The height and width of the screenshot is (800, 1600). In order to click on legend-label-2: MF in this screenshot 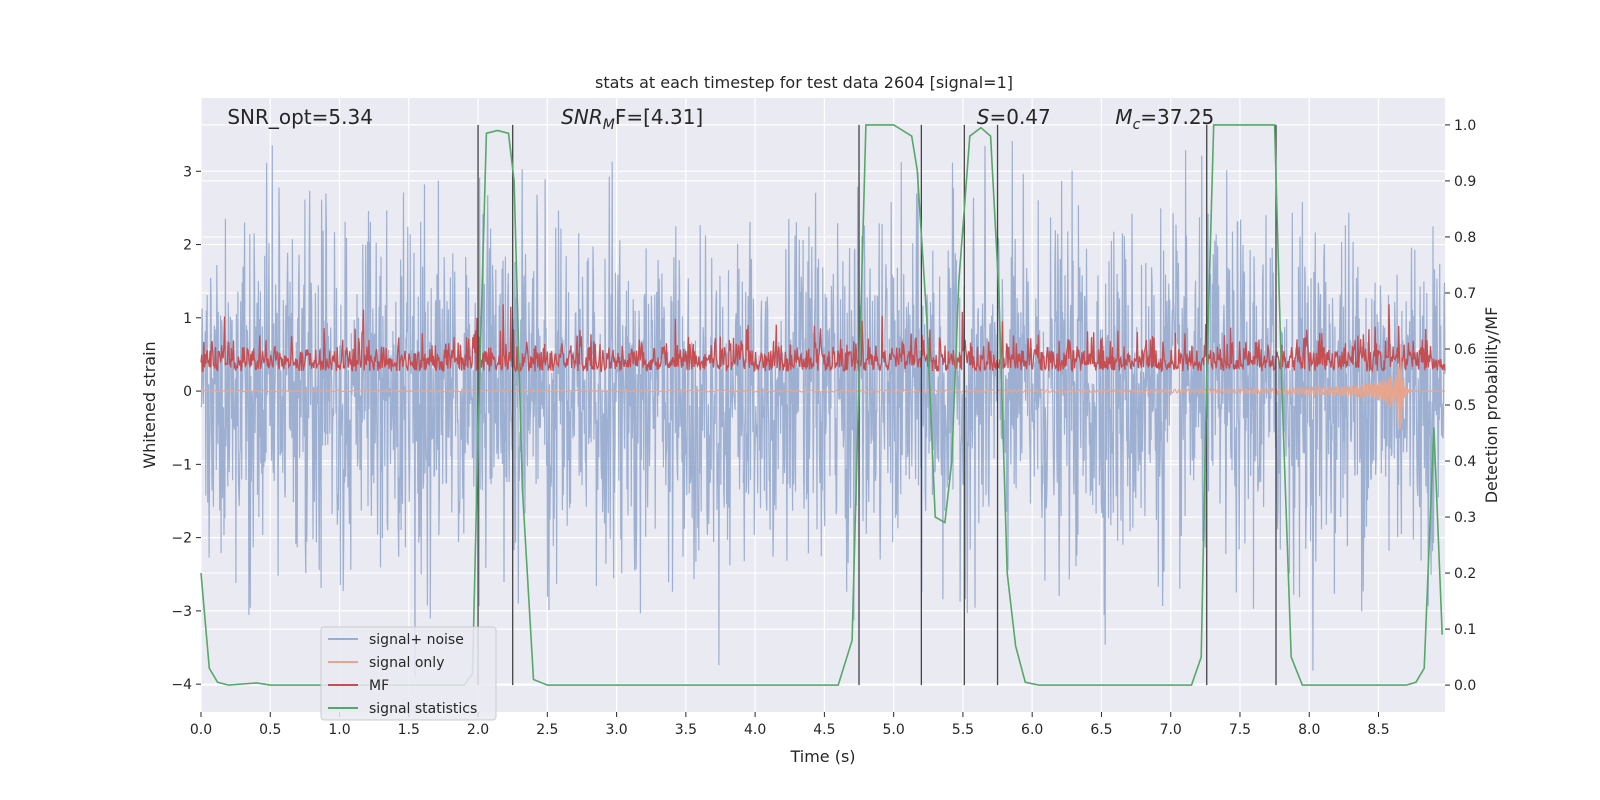, I will do `click(379, 686)`.